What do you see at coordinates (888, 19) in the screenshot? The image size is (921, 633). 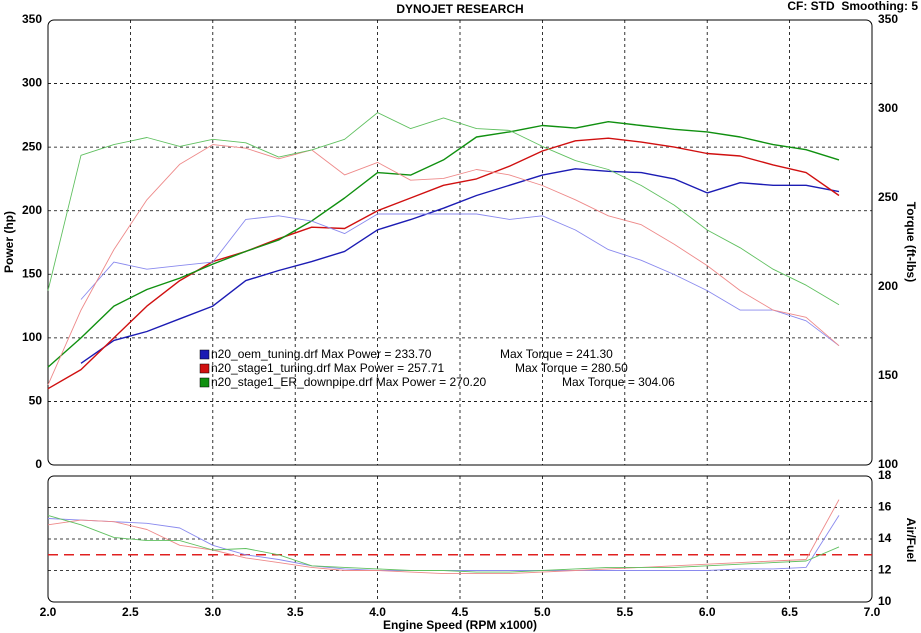 I see `y2-tick-label: 350` at bounding box center [888, 19].